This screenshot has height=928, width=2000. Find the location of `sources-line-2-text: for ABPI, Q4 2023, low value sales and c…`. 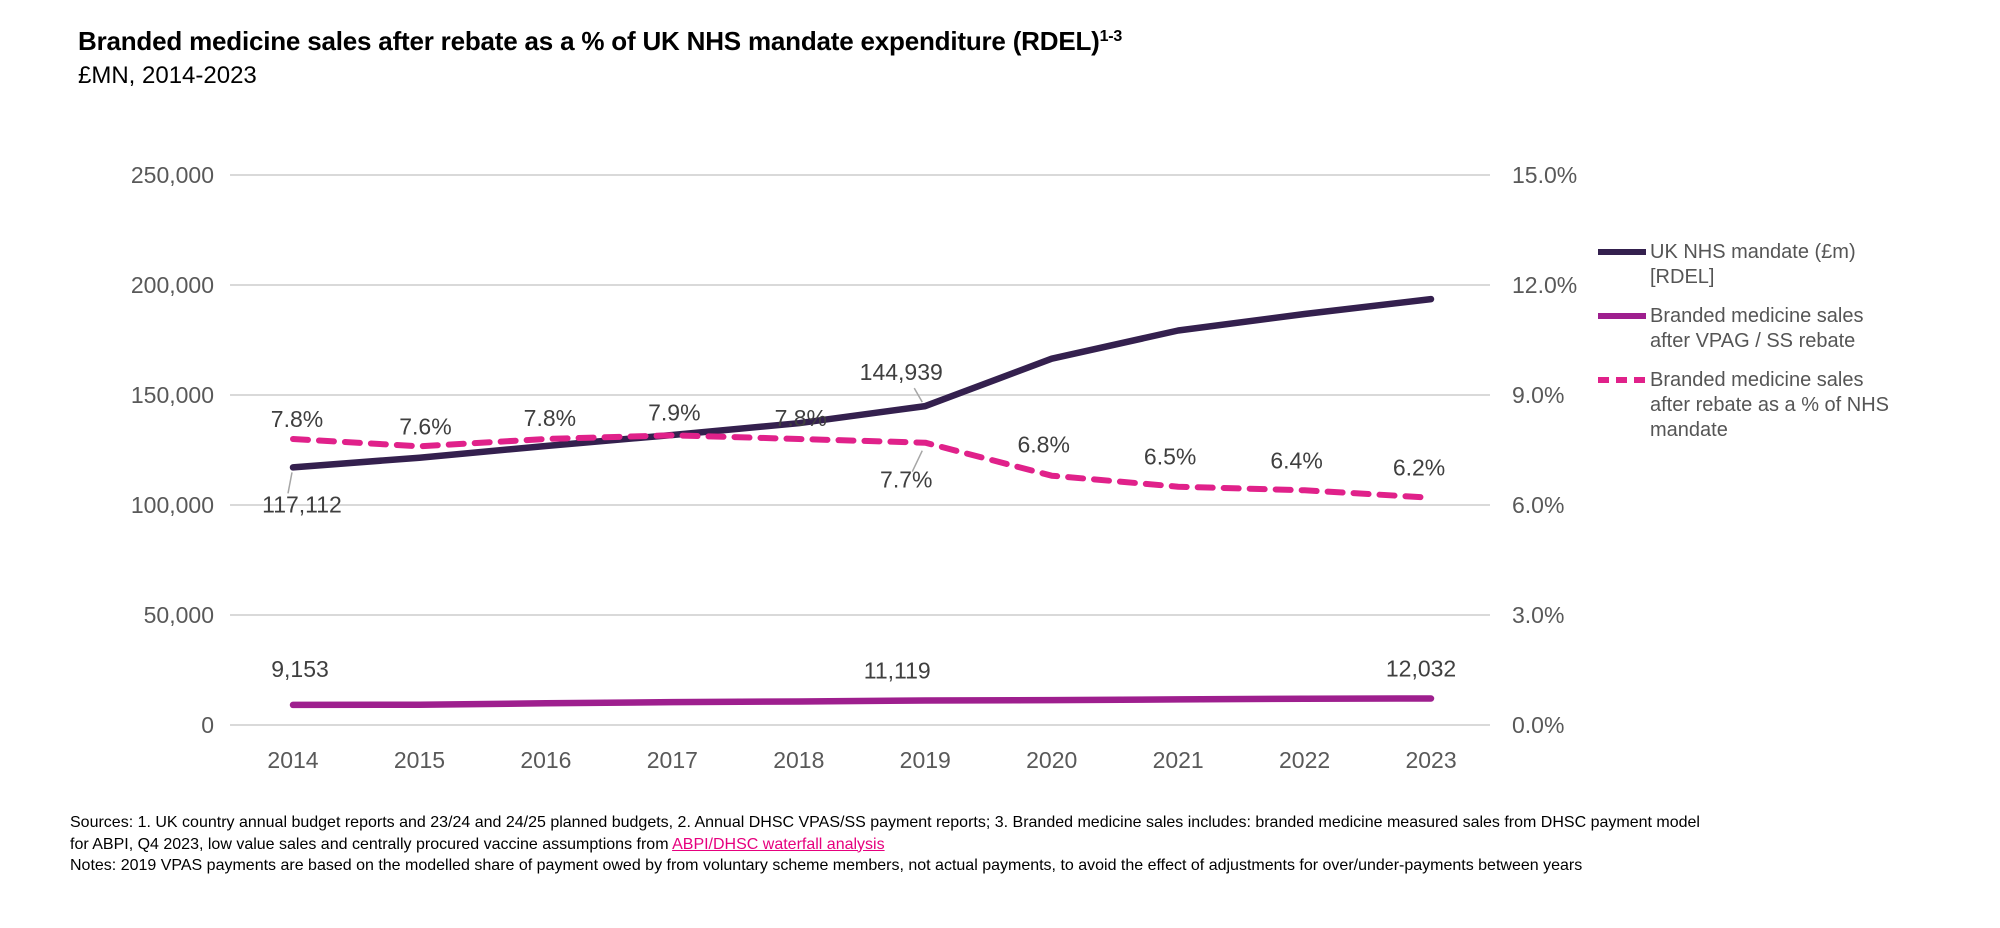

sources-line-2-text: for ABPI, Q4 2023, low value sales and c… is located at coordinates (371, 844).